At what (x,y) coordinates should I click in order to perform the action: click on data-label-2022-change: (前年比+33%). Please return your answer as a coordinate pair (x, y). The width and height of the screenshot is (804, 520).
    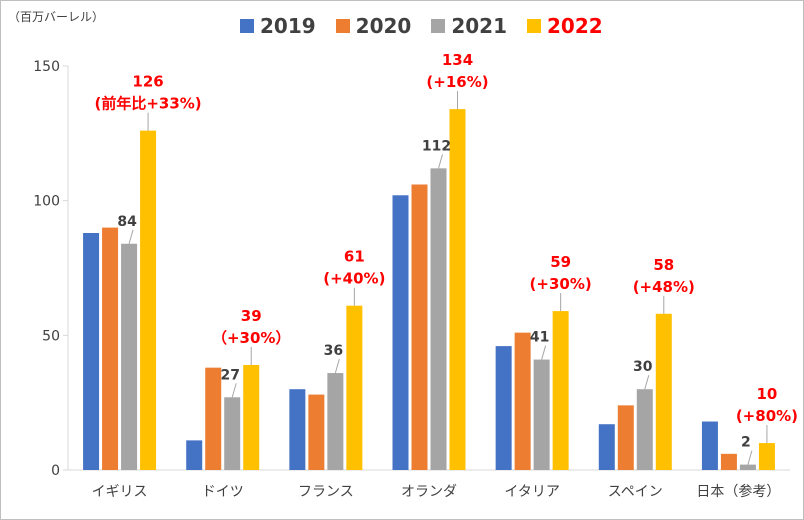
    Looking at the image, I should click on (147, 104).